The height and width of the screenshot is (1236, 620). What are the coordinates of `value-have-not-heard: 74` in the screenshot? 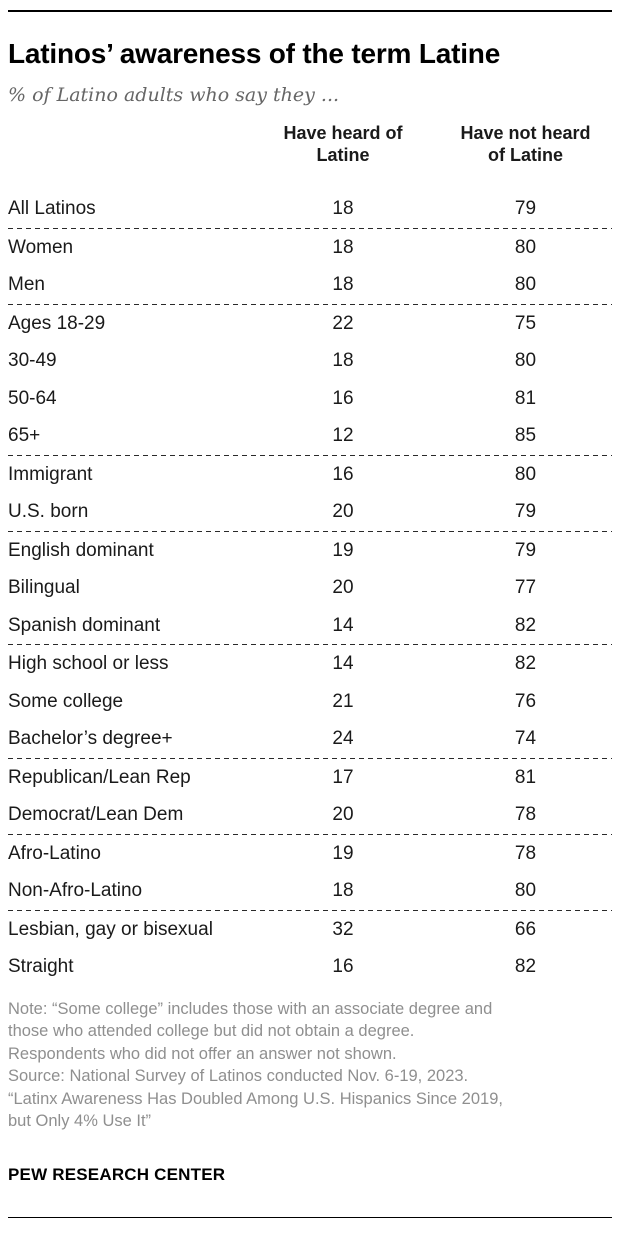 It's located at (525, 739).